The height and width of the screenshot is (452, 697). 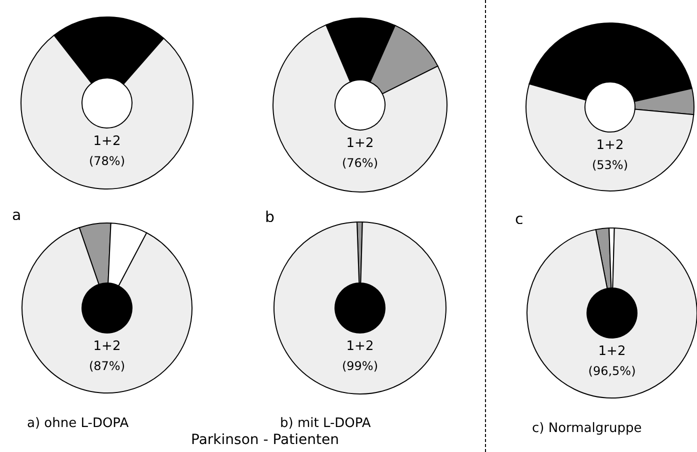 I want to click on text: c, so click(x=519, y=219).